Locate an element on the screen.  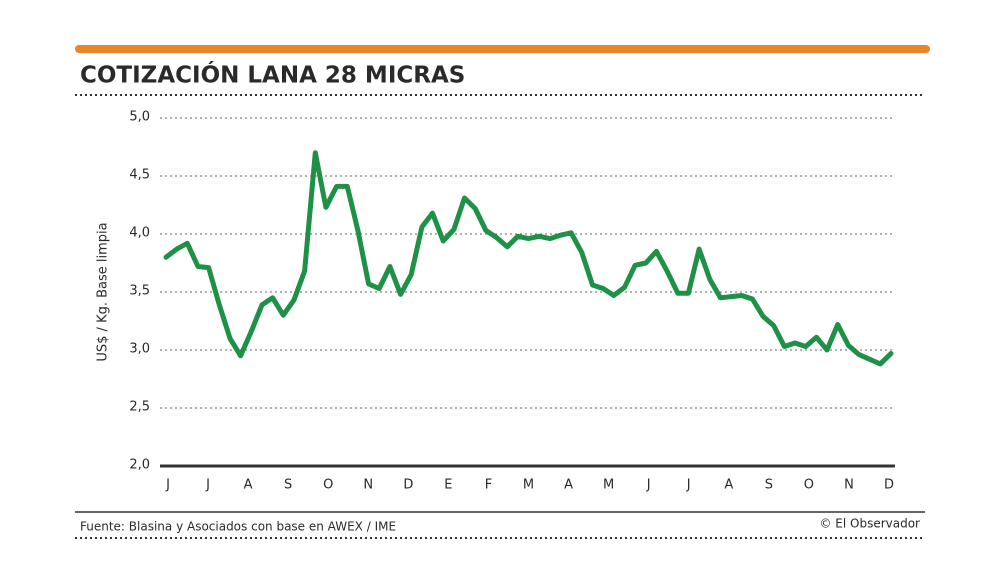
chart-title: COTIZACIÓN LANA 28 MICRAS is located at coordinates (272, 75).